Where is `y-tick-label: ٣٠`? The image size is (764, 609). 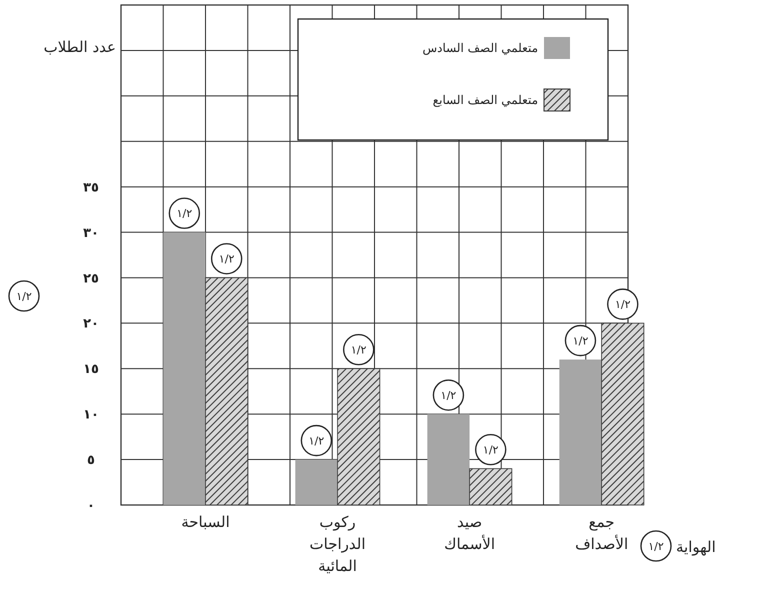 y-tick-label: ٣٠ is located at coordinates (91, 233).